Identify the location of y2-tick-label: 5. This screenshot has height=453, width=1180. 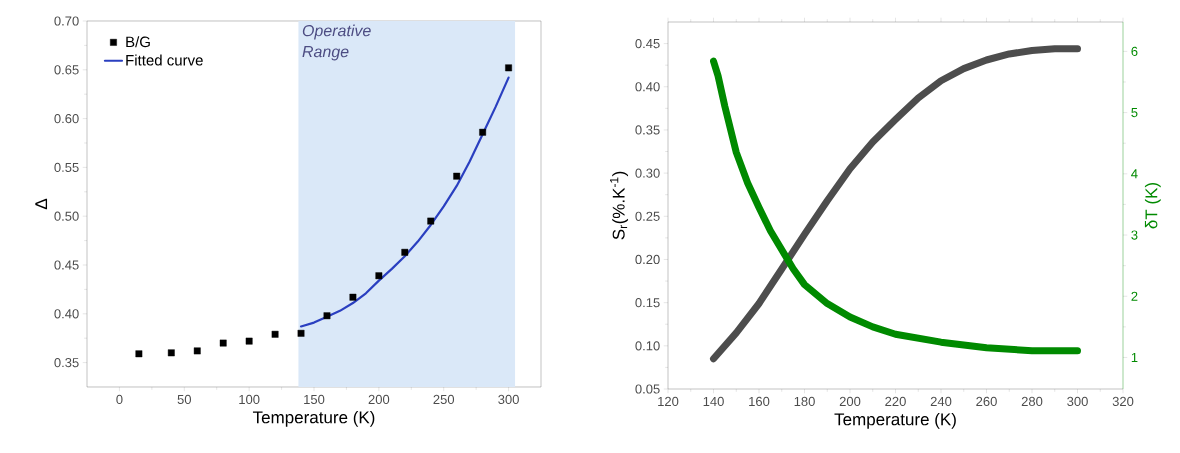
(1134, 113).